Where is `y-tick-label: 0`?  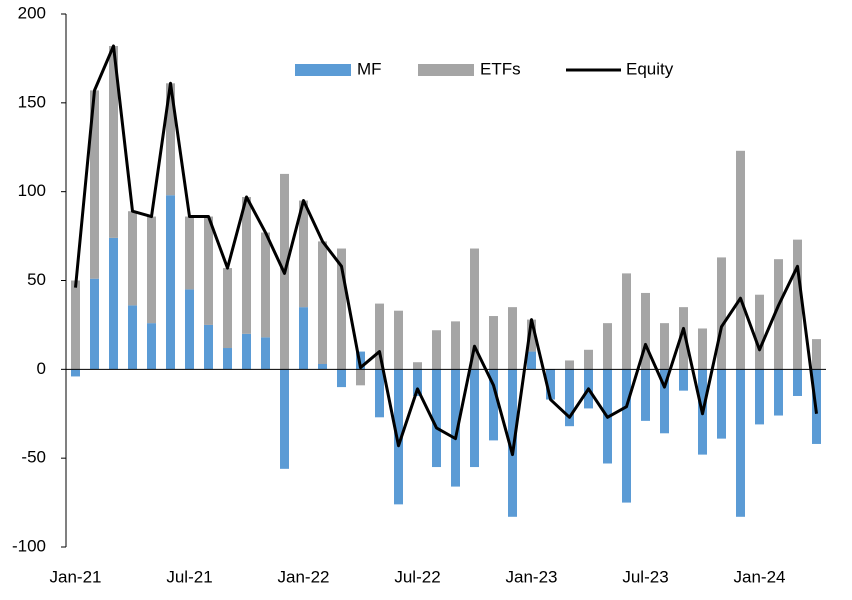
y-tick-label: 0 is located at coordinates (41, 368).